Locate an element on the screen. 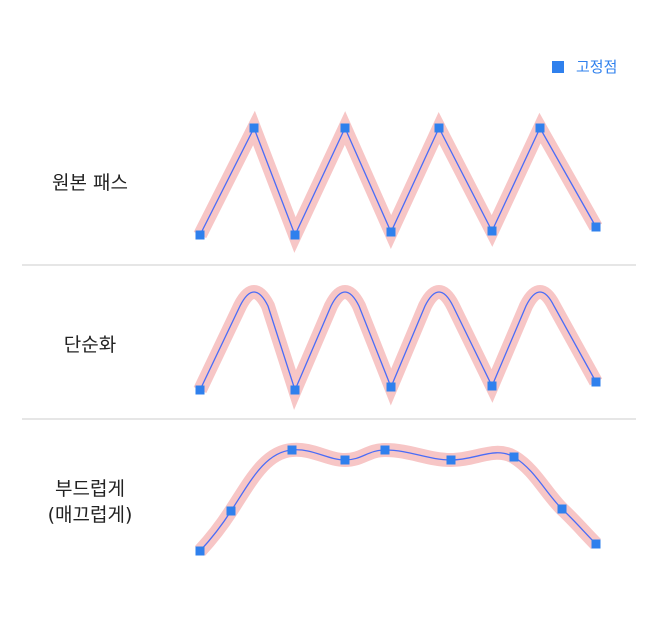 This screenshot has width=669, height=618. original-path-highlight is located at coordinates (398, 181).